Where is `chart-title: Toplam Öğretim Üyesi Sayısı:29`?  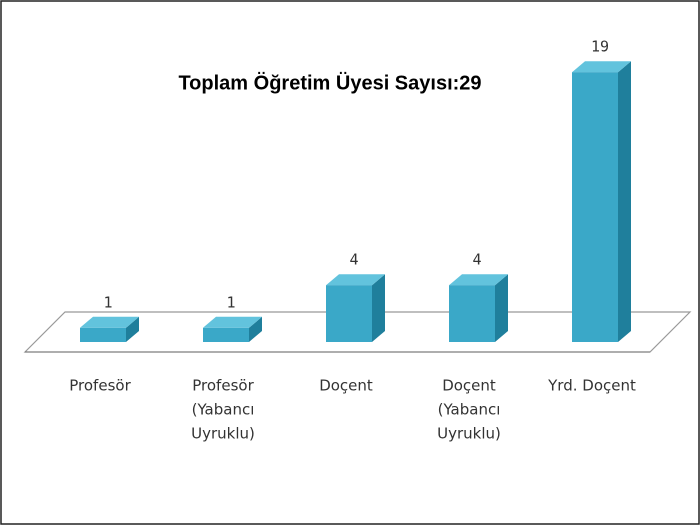
chart-title: Toplam Öğretim Üyesi Sayısı:29 is located at coordinates (329, 82).